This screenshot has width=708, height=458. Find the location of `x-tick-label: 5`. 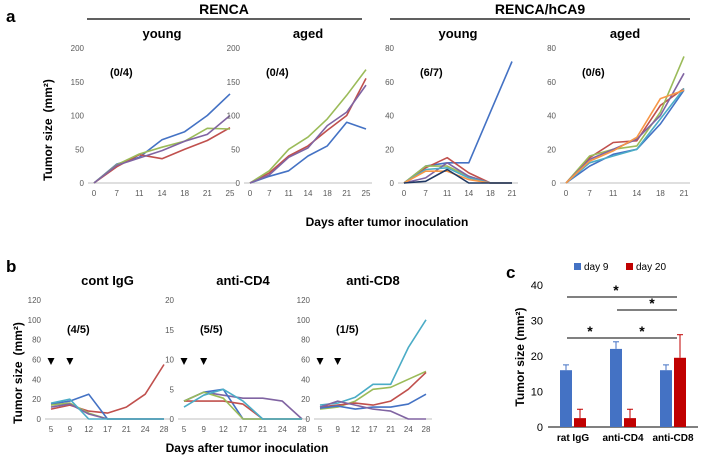

x-tick-label: 5 is located at coordinates (51, 429).